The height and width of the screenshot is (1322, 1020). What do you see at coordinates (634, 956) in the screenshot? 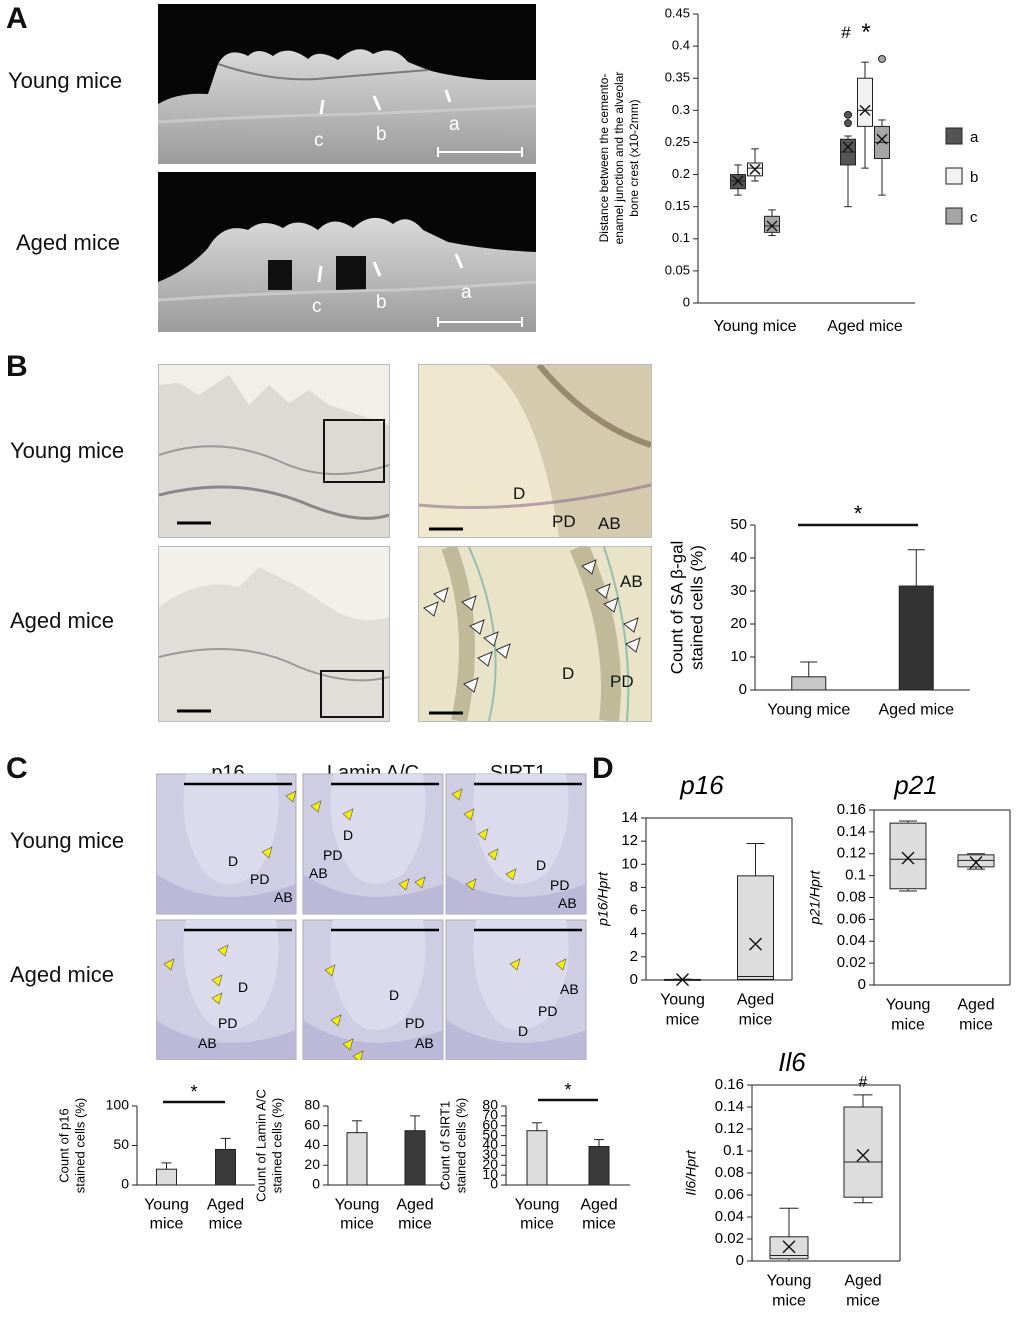
I see `y-tick-label: 2` at bounding box center [634, 956].